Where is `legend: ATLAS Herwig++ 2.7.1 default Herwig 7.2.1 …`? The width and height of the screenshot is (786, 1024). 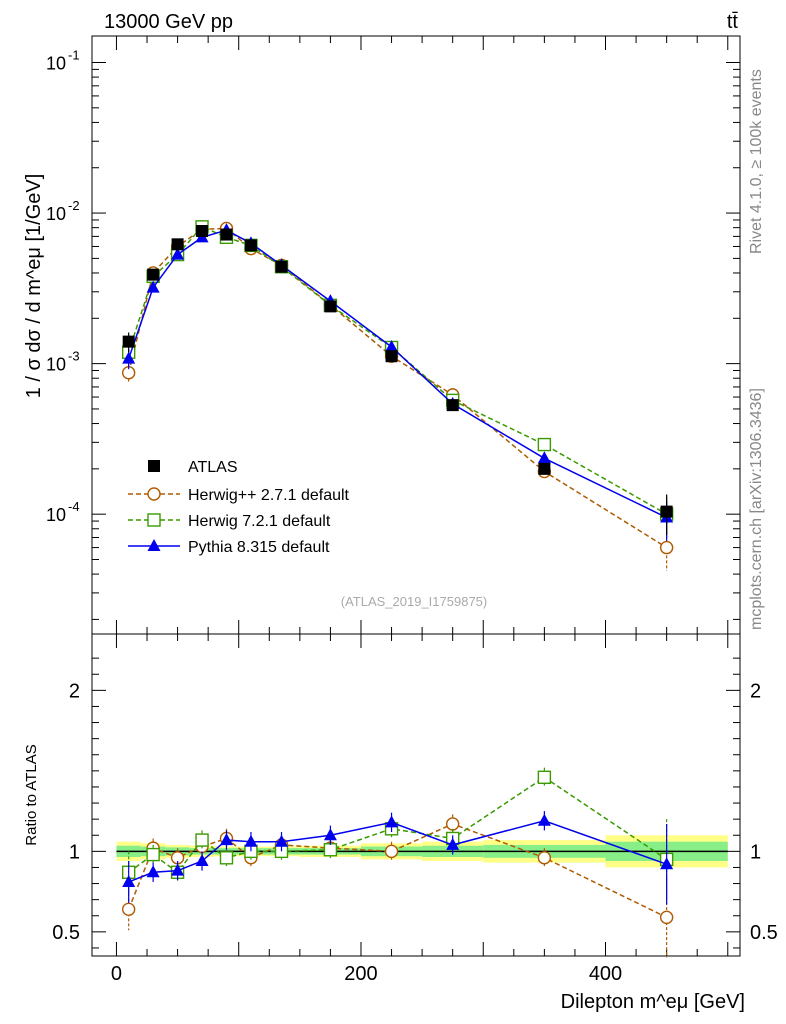 legend: ATLAS Herwig++ 2.7.1 default Herwig 7.2.1 … is located at coordinates (239, 507).